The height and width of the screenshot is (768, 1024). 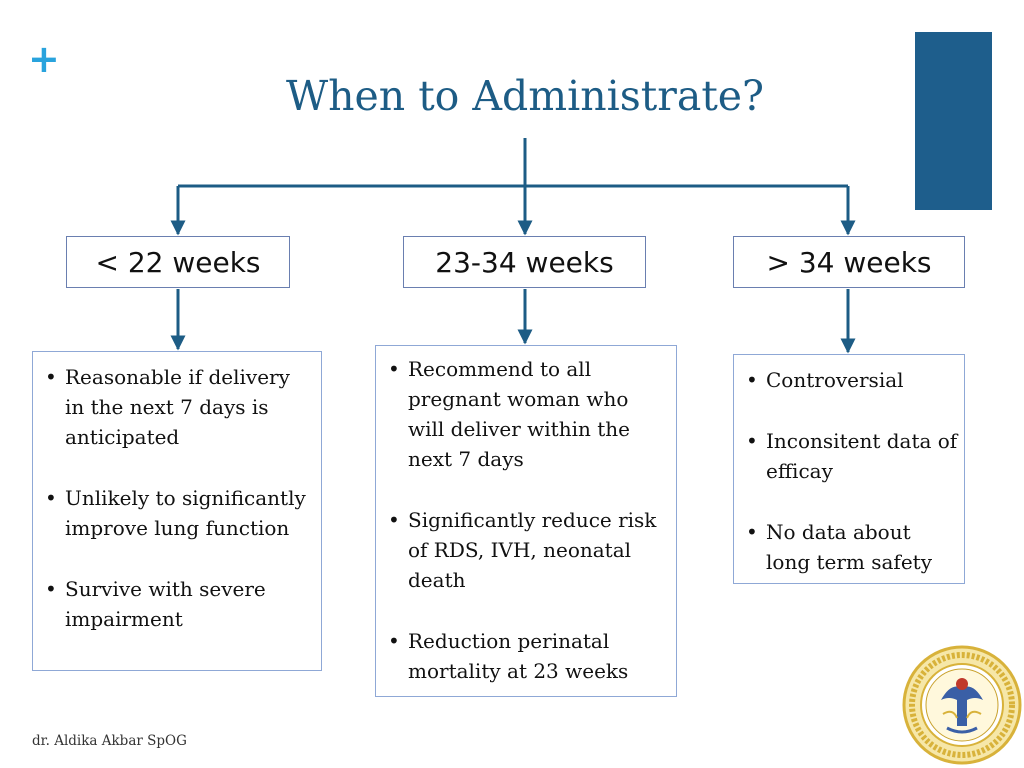 What do you see at coordinates (178, 262) in the screenshot?
I see `category-under-22-weeks: < 22 weeks` at bounding box center [178, 262].